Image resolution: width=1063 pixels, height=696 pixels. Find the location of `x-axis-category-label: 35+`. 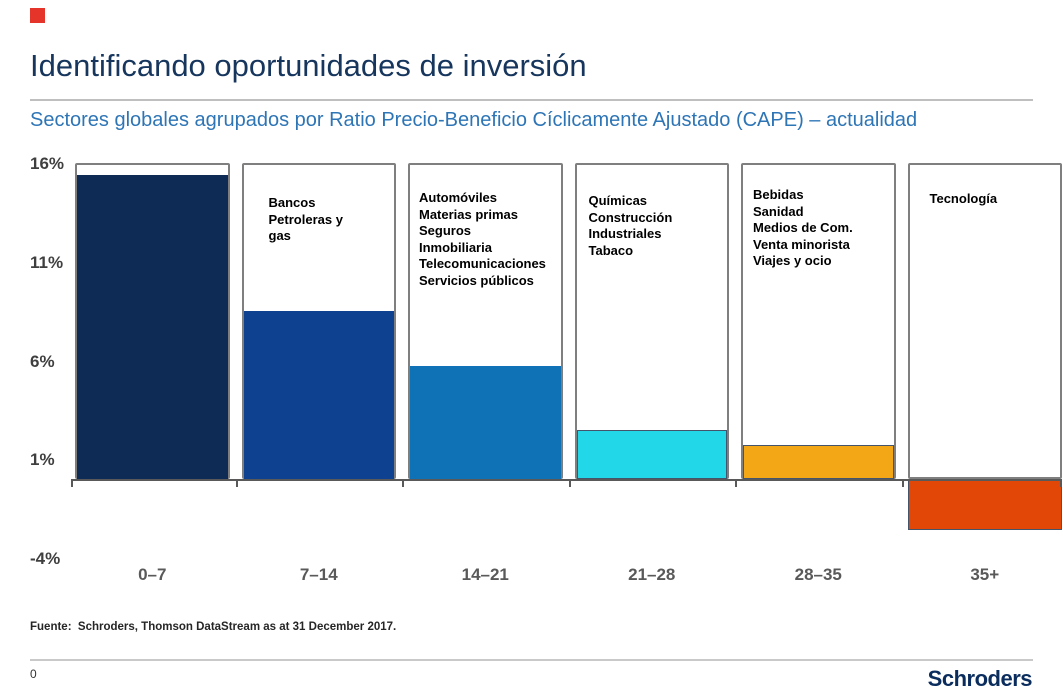

x-axis-category-label: 35+ is located at coordinates (985, 574).